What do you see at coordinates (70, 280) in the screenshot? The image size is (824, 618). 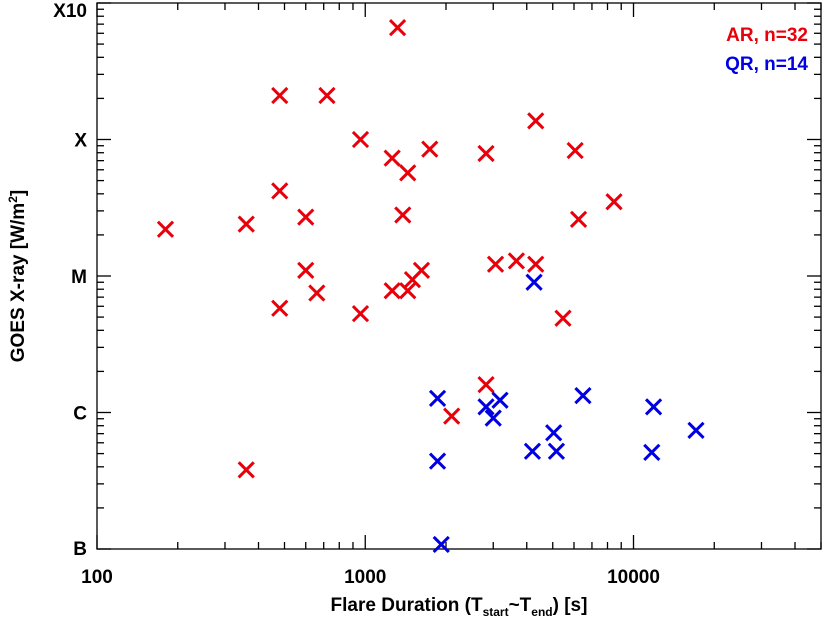 I see `y-tick-labels: B C M X X10` at bounding box center [70, 280].